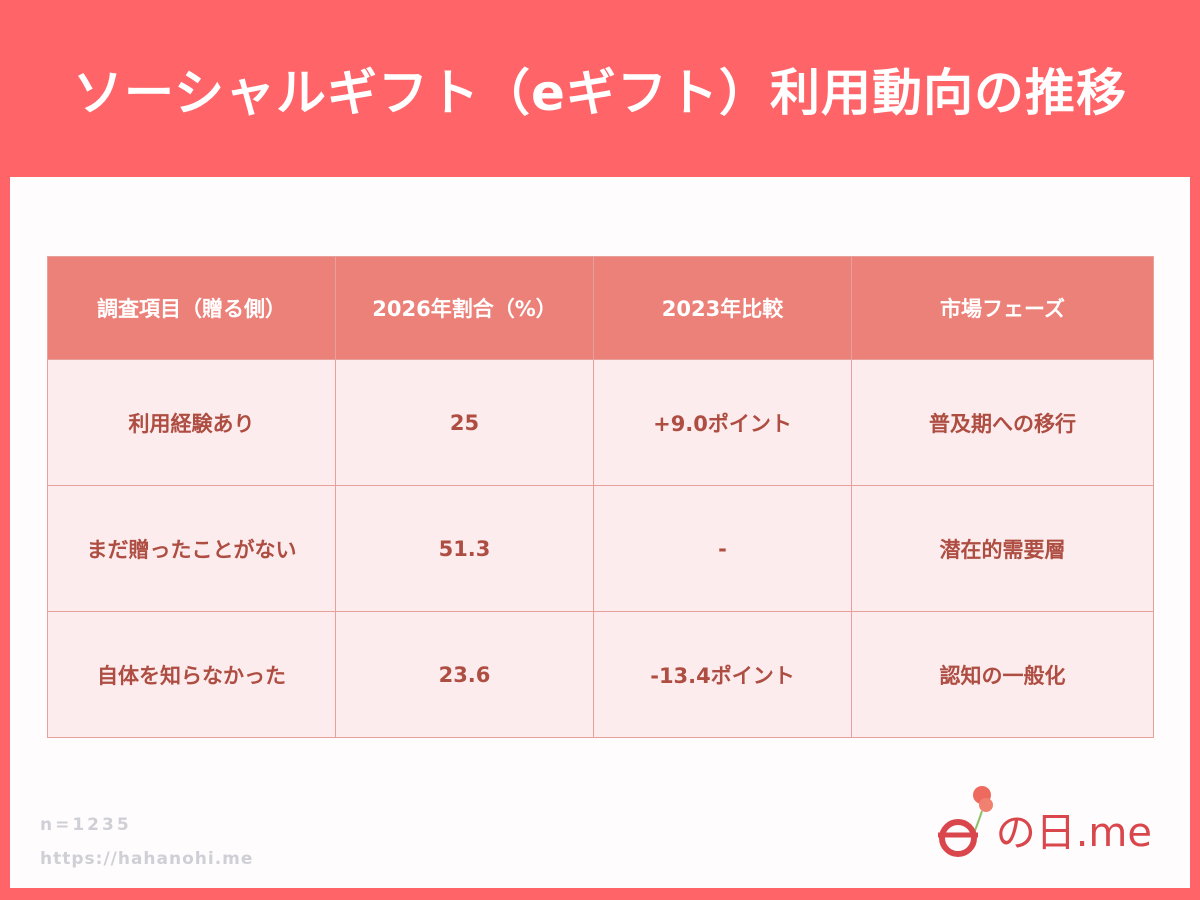 The width and height of the screenshot is (1200, 900). Describe the element at coordinates (464, 422) in the screenshot. I see `table-cell: 25` at that location.